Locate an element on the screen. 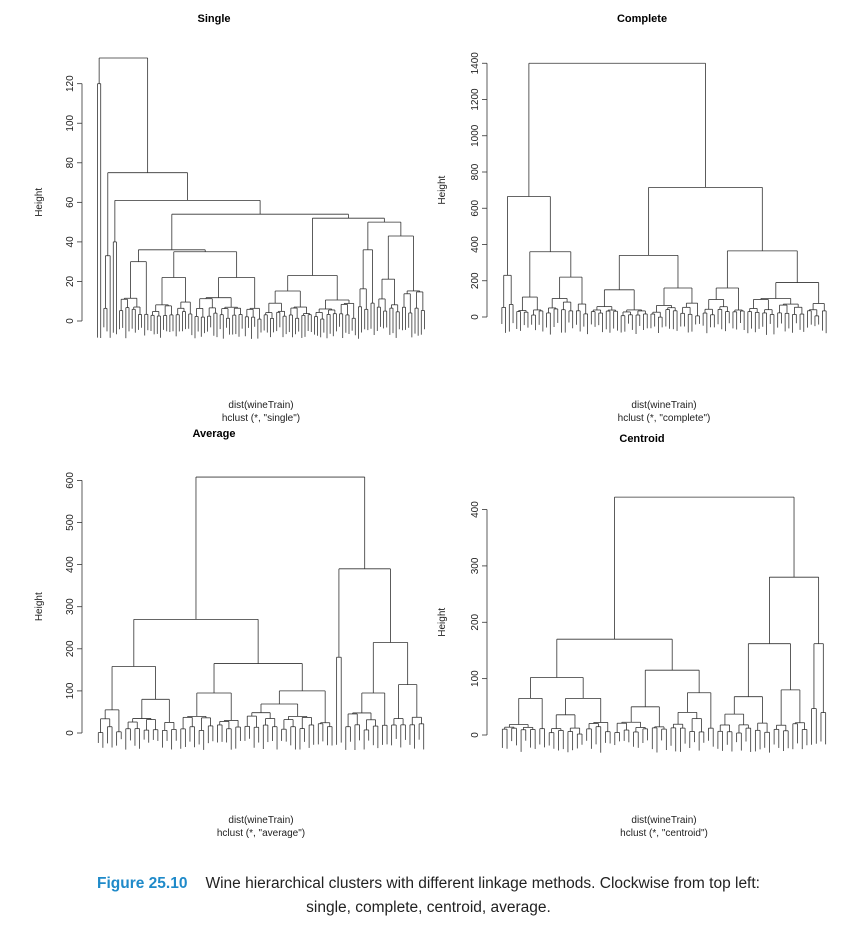 The image size is (857, 934). y-tick-label: 500 is located at coordinates (70, 522).